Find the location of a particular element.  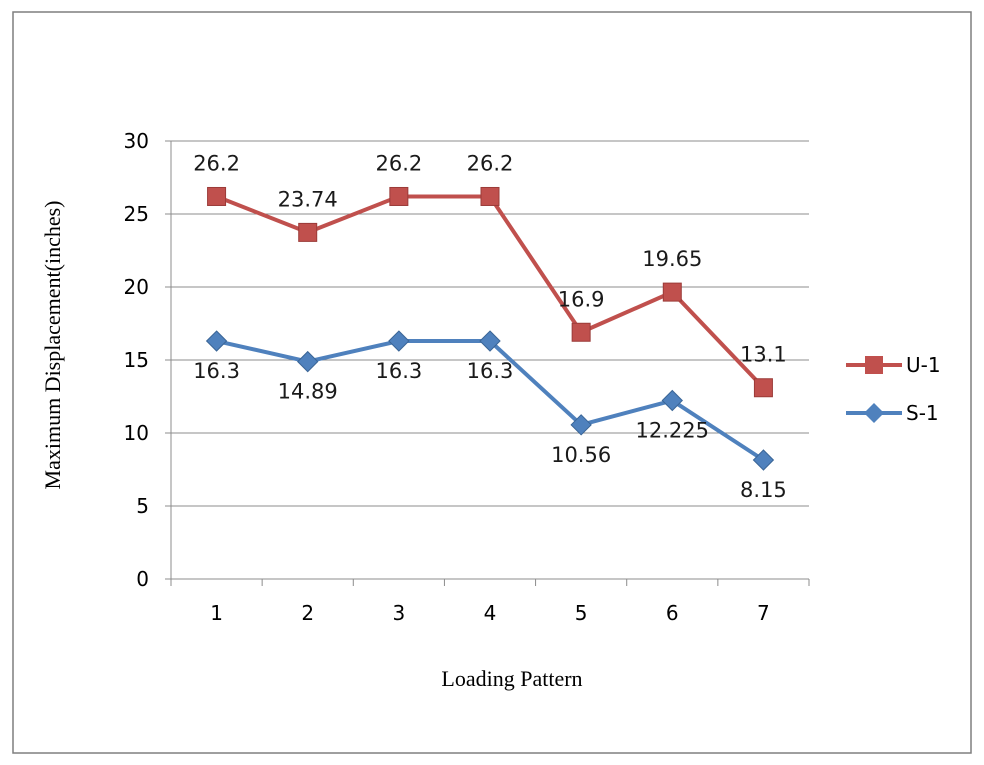

x-tick-label: 4 is located at coordinates (490, 613).